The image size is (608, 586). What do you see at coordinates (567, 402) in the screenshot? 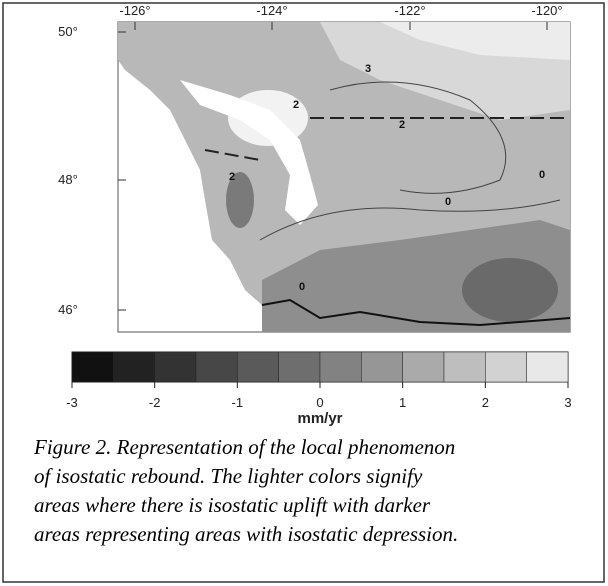
I see `colorbar-tick-label: 3` at bounding box center [567, 402].